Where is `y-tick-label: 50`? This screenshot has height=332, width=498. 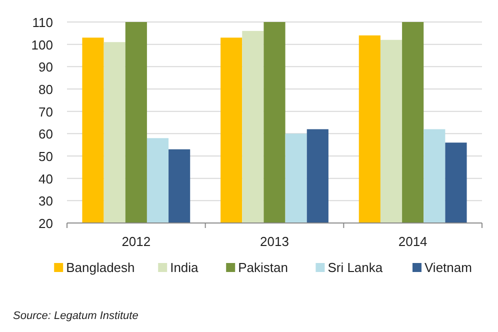
y-tick-label: 50 is located at coordinates (45, 156).